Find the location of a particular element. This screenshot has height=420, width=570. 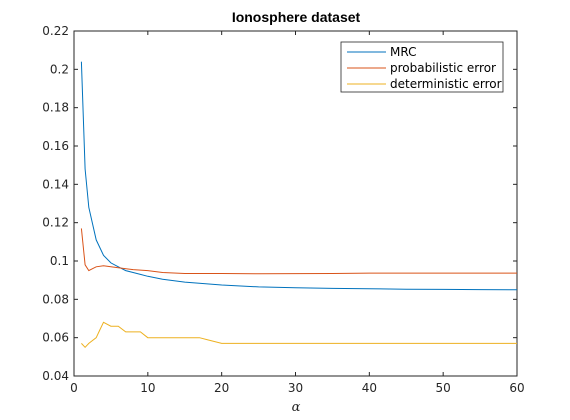

legend-label-probabilistic-error: probabilistic error is located at coordinates (443, 68).